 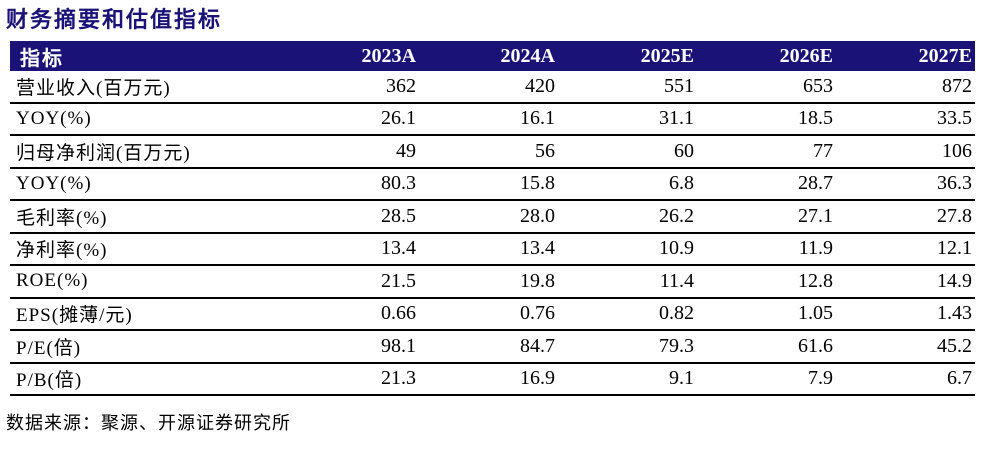 What do you see at coordinates (905, 184) in the screenshot?
I see `cell-value: 36.3` at bounding box center [905, 184].